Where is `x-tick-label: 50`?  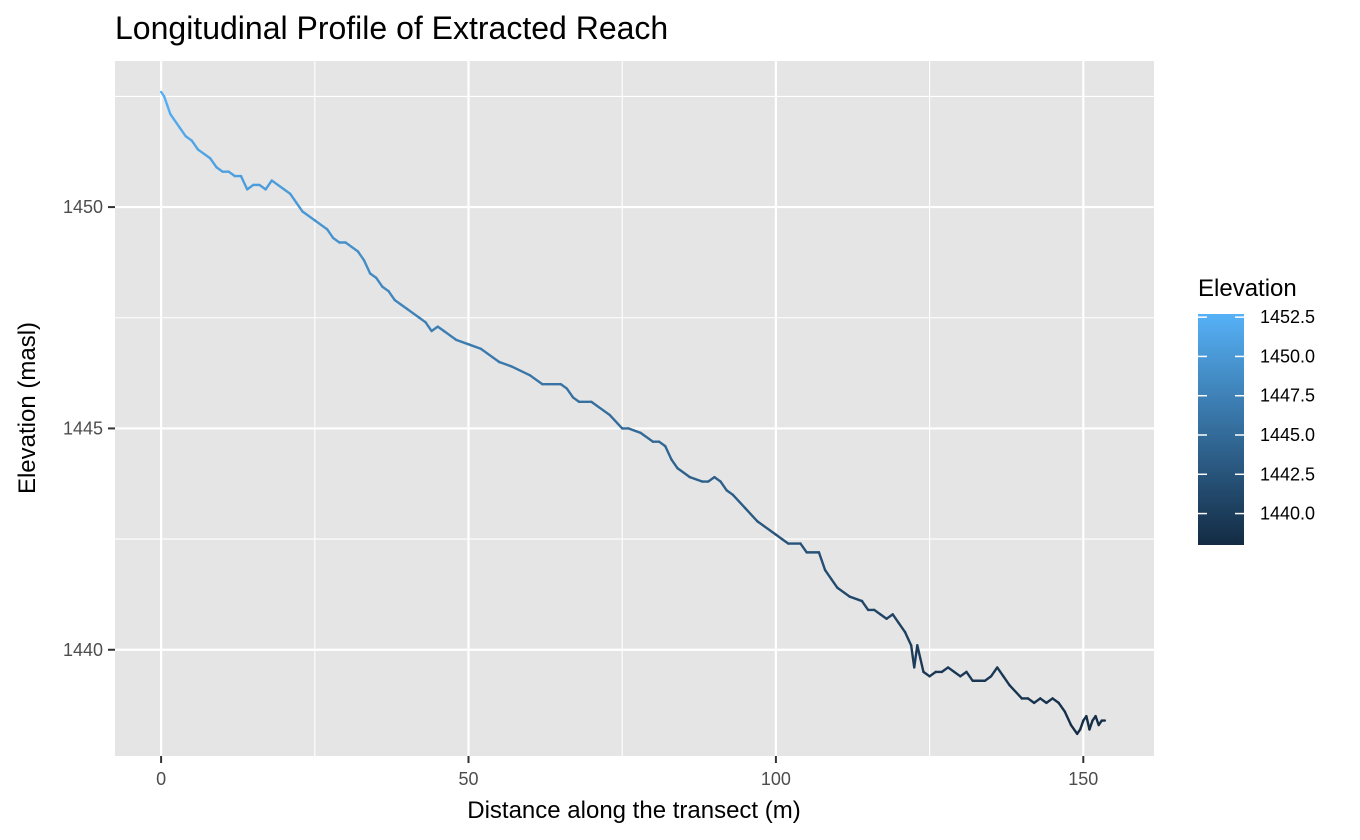 x-tick-label: 50 is located at coordinates (468, 779).